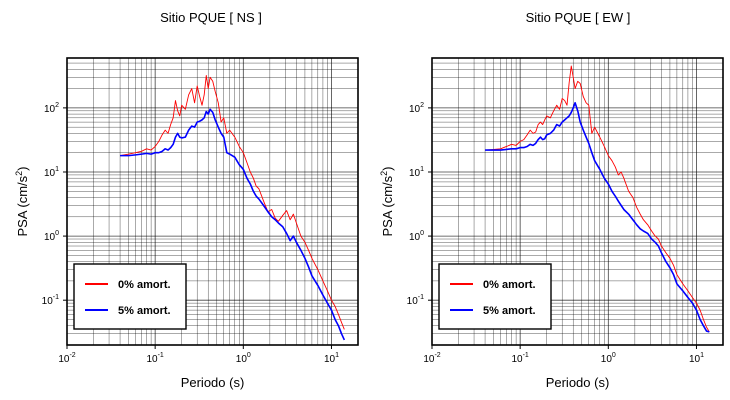 This screenshot has height=400, width=730. Describe the element at coordinates (211, 17) in the screenshot. I see `chart-title: Sitio PQUE [ NS ]` at that location.